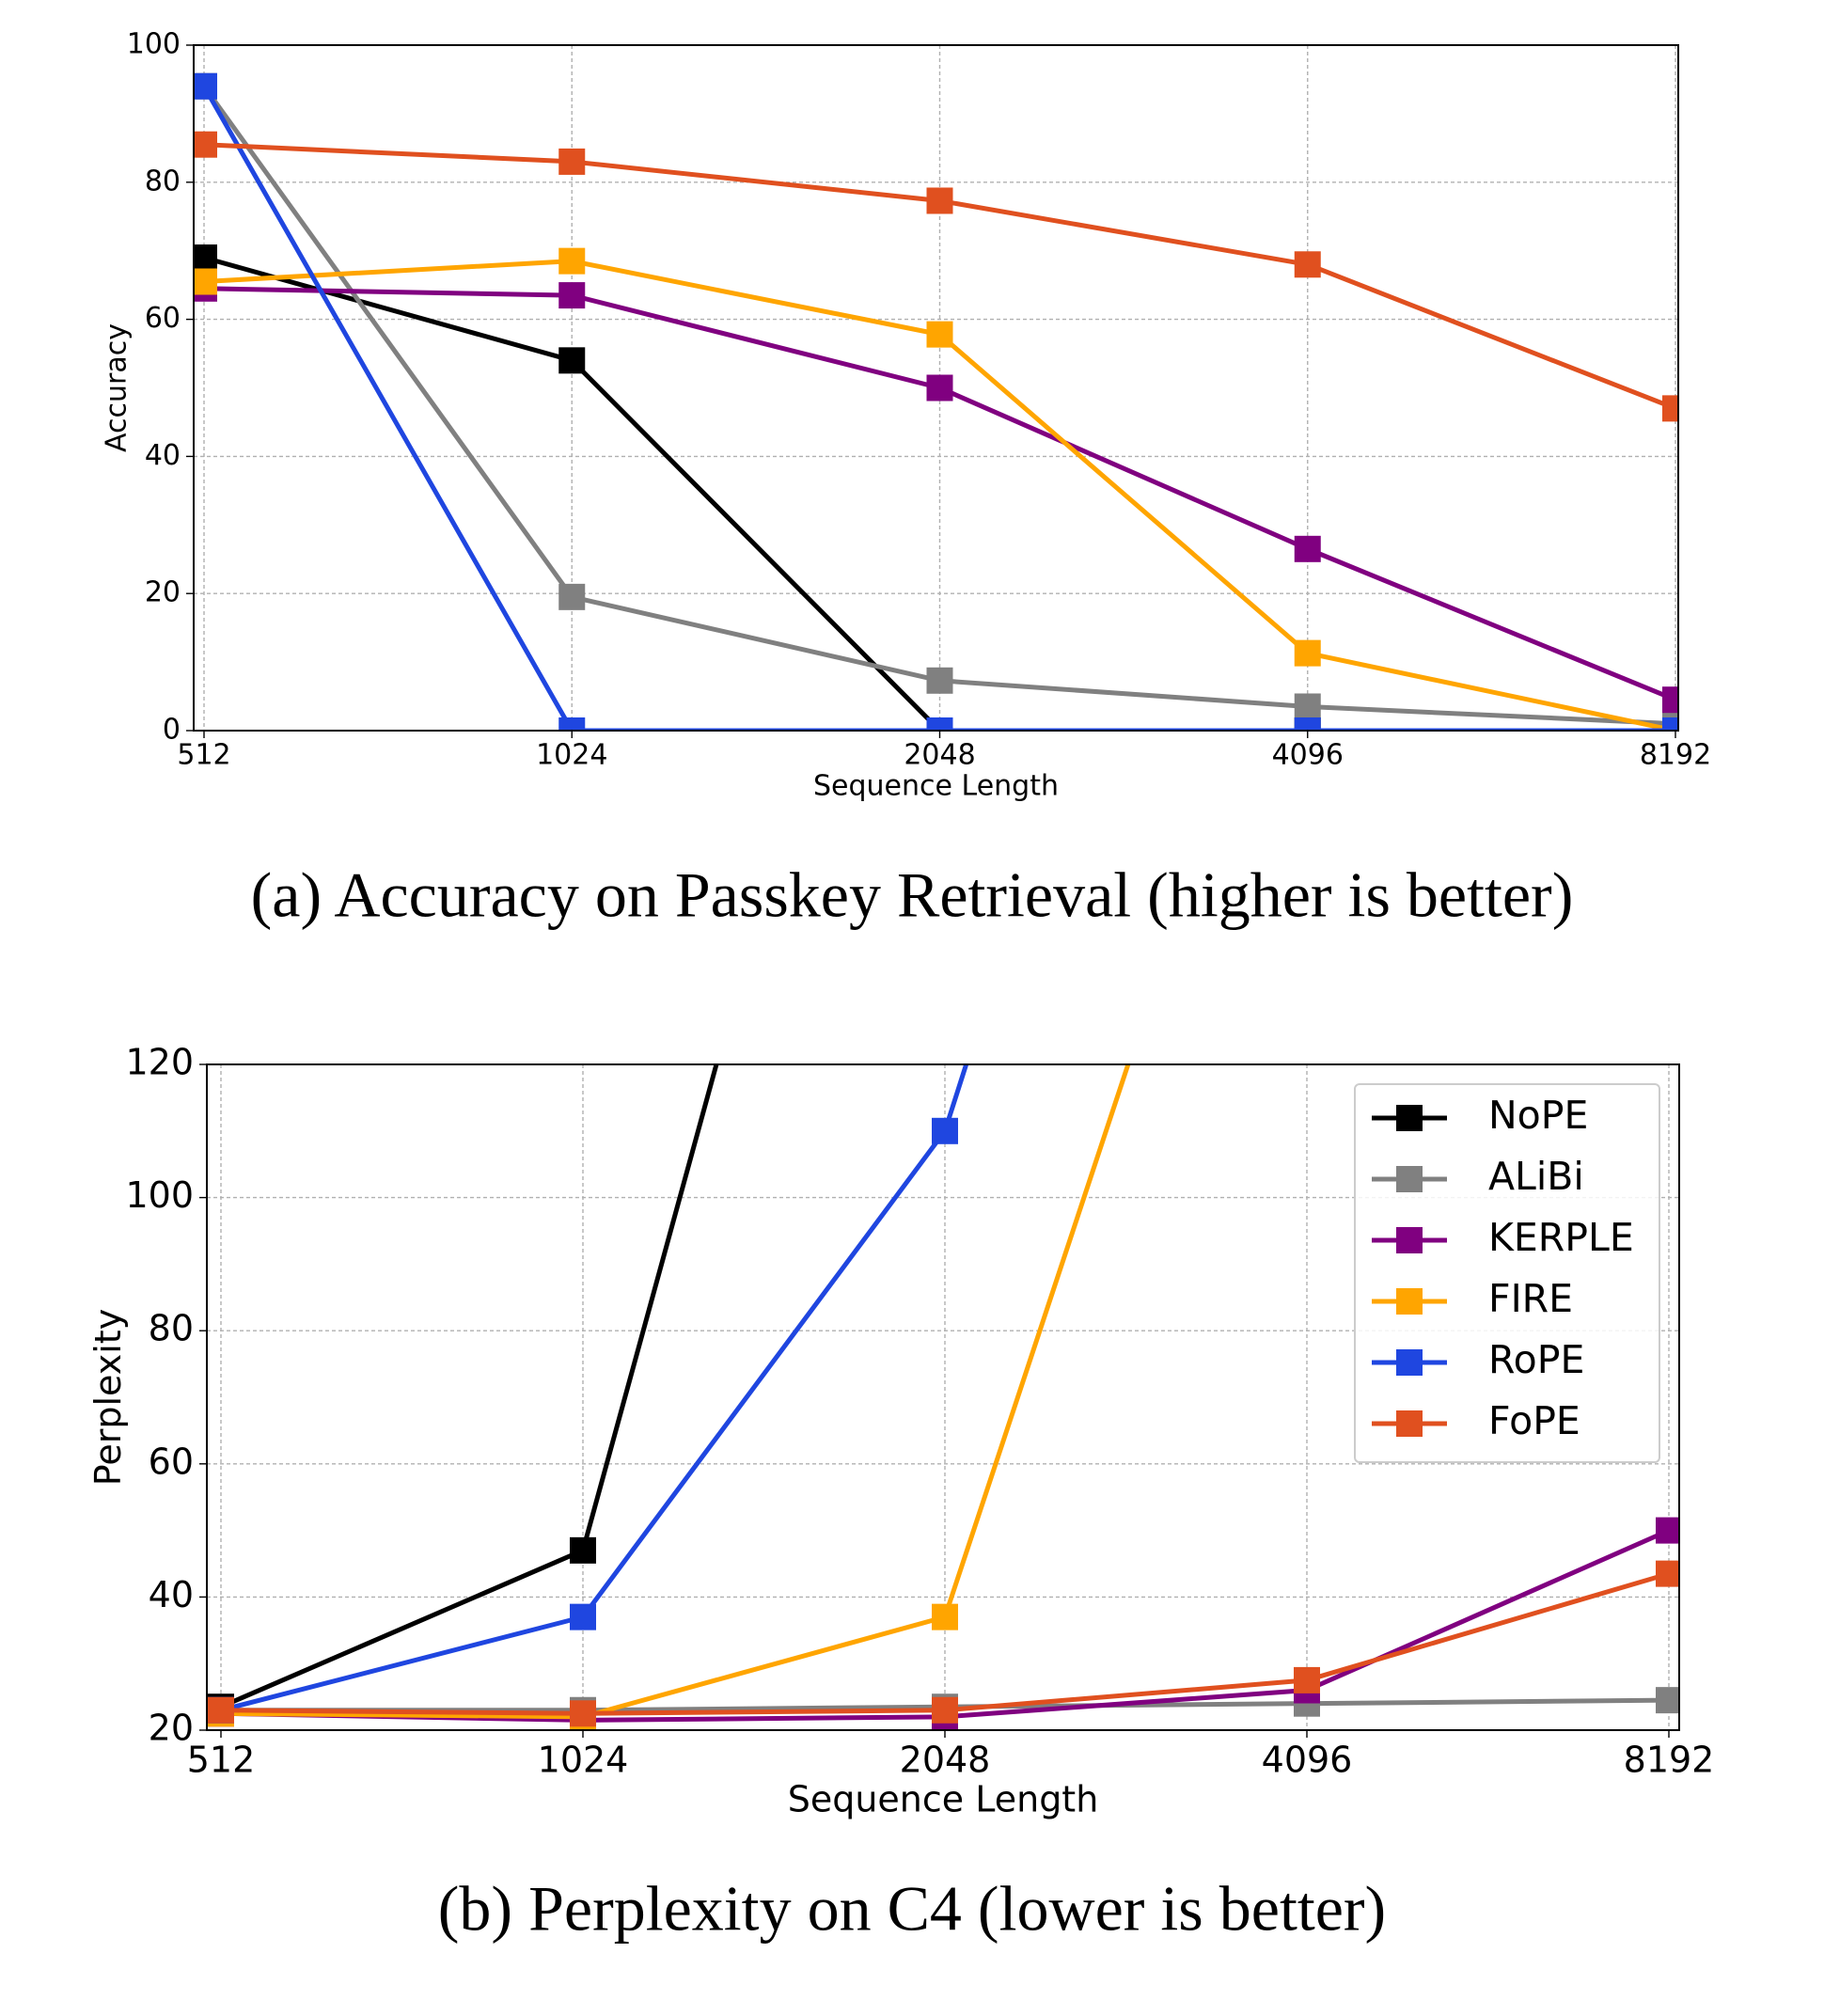  I want to click on legend-label: NoPE, so click(1538, 1115).